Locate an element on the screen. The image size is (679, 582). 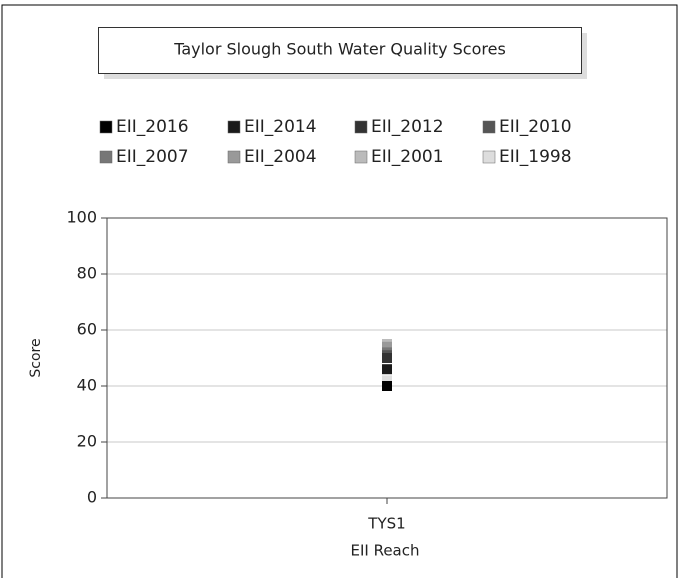
x-axis-label: EII Reach is located at coordinates (384, 551).